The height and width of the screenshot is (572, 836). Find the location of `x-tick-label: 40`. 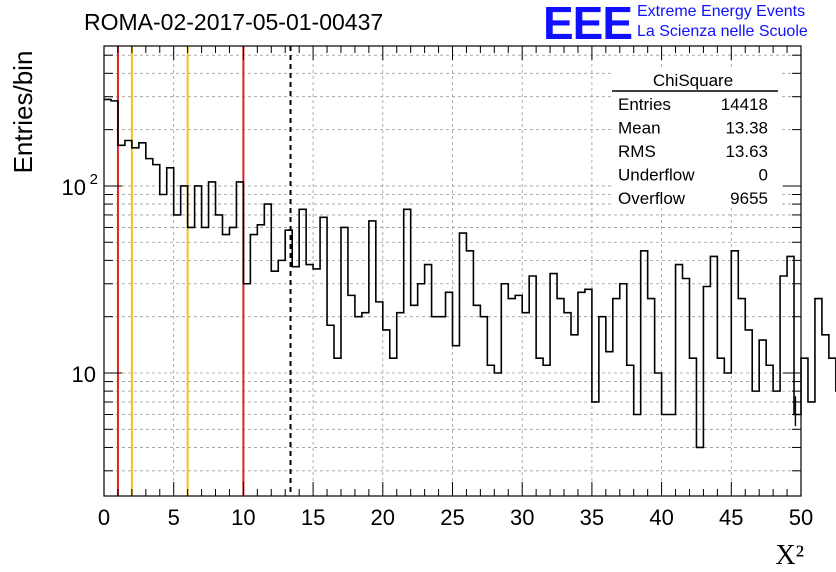

x-tick-label: 40 is located at coordinates (661, 517).